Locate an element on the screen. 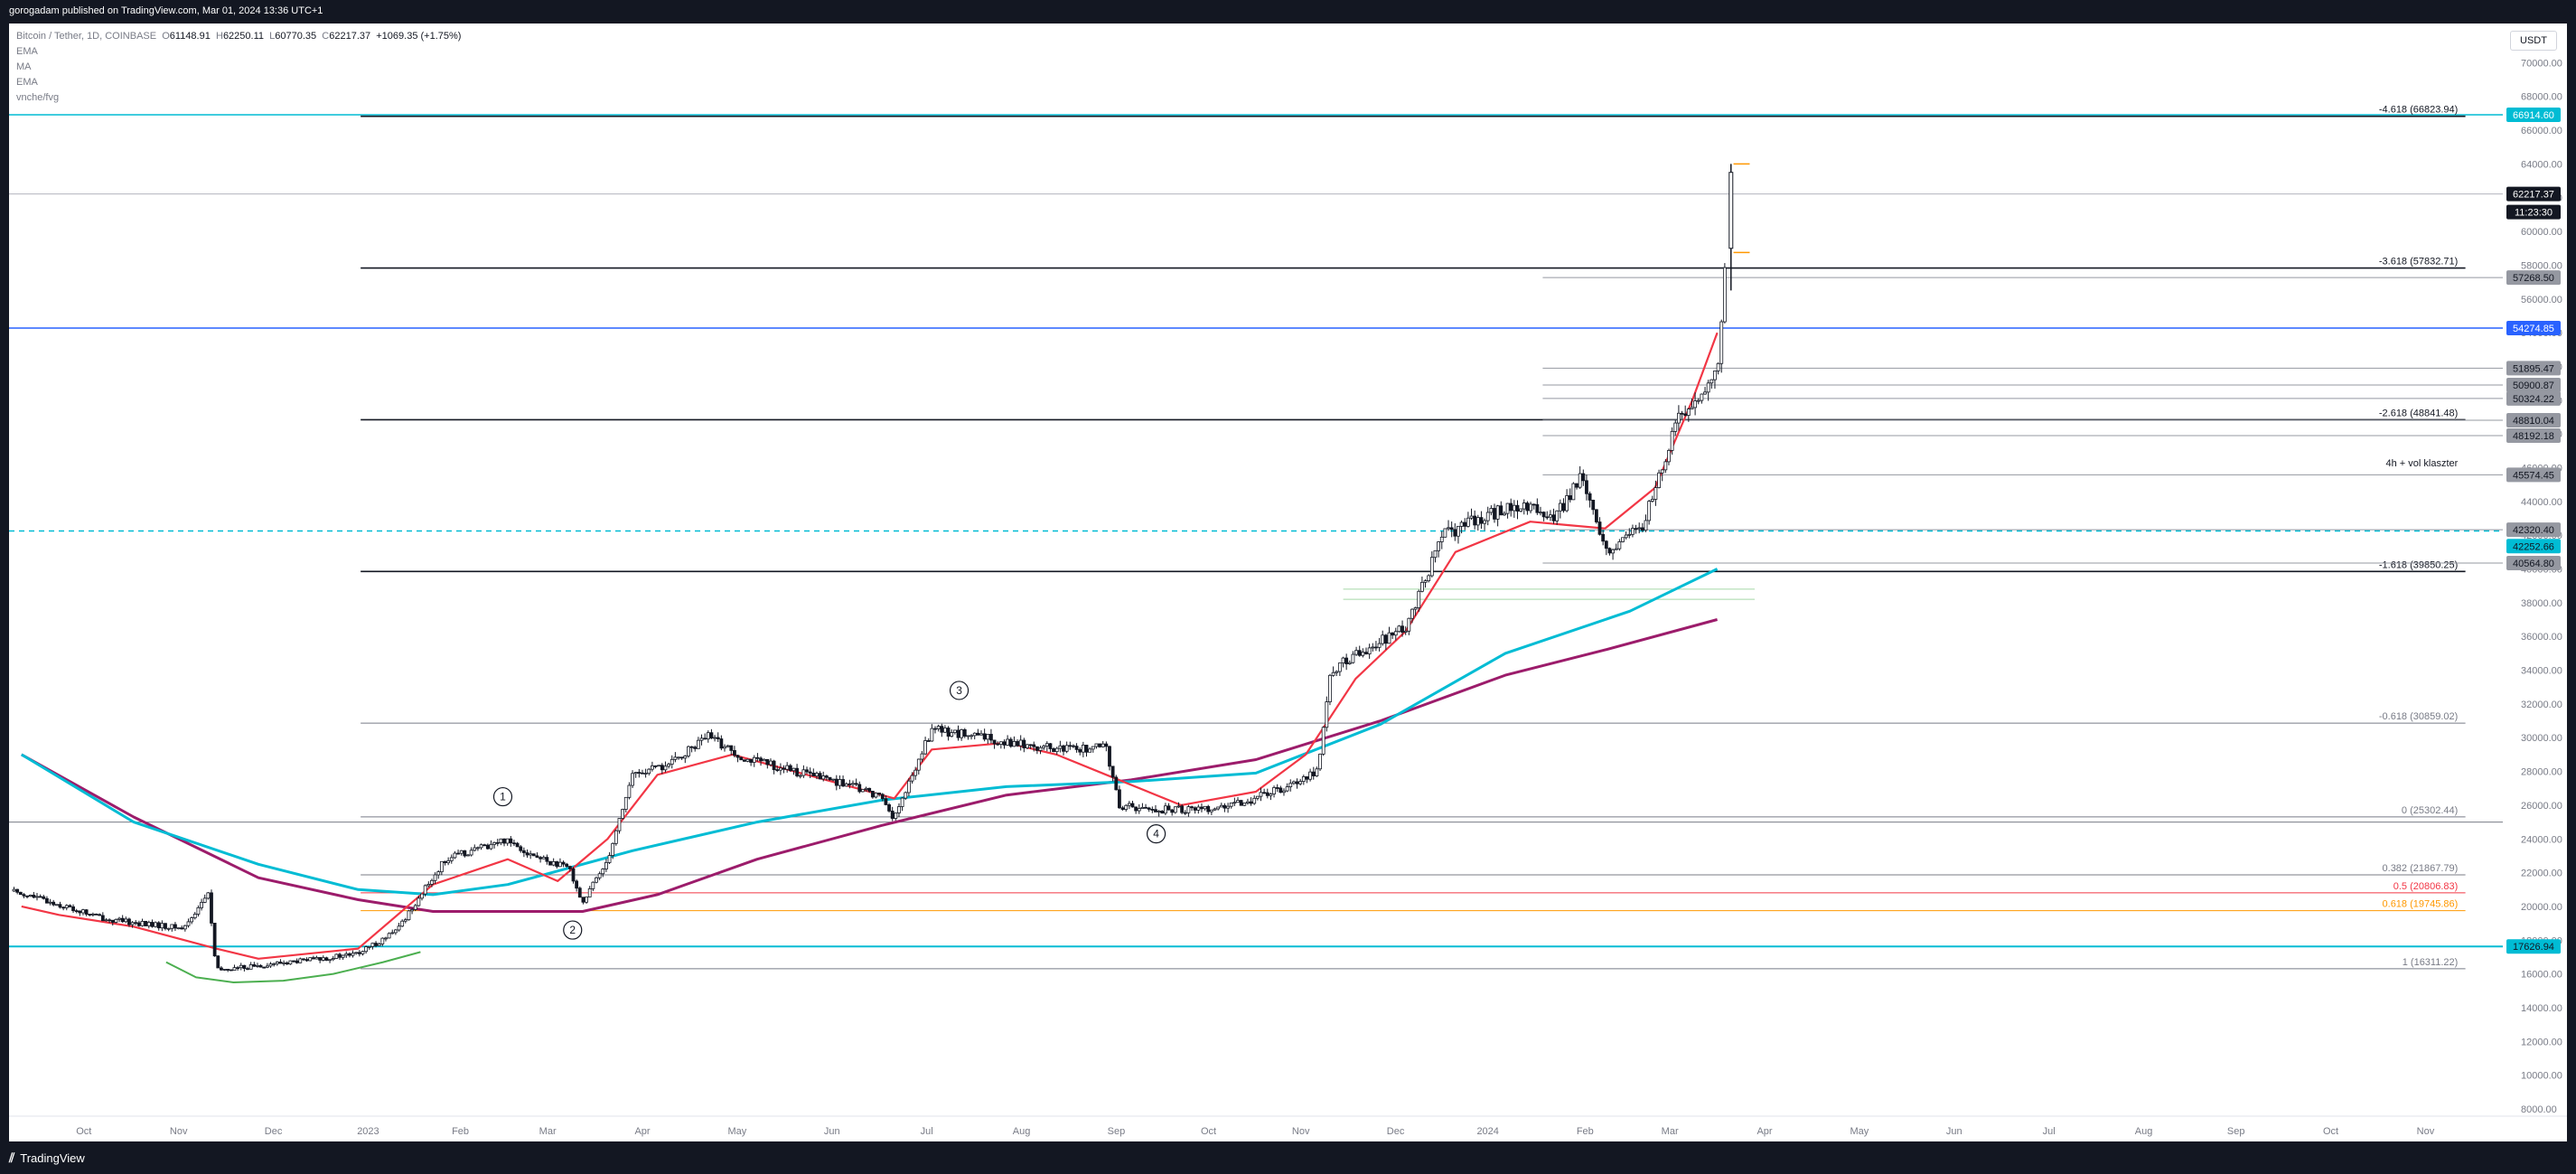  indicator-ema-2: EMA is located at coordinates (27, 82).